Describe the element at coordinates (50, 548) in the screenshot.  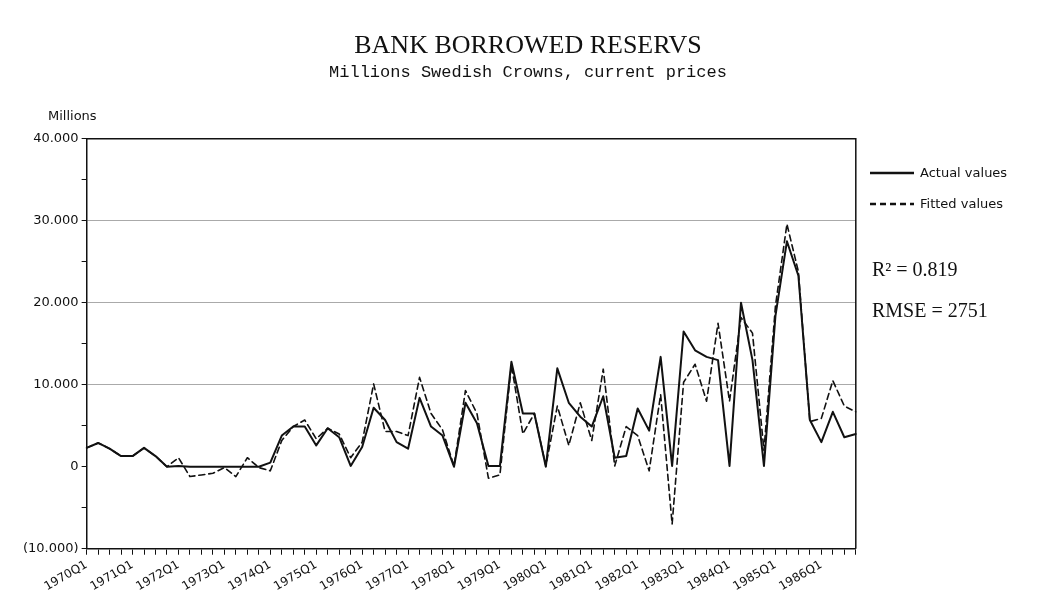
I see `y-tick-label: (10.000)` at that location.